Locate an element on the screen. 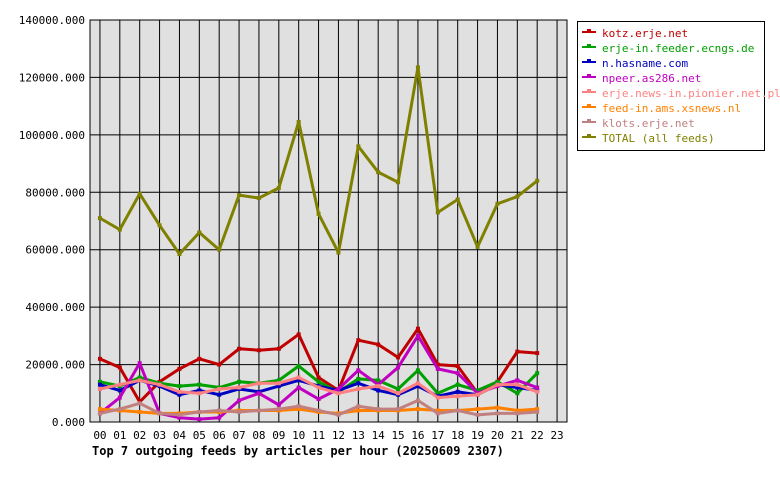 The image size is (780, 480). x-tick-label: 11 is located at coordinates (318, 435).